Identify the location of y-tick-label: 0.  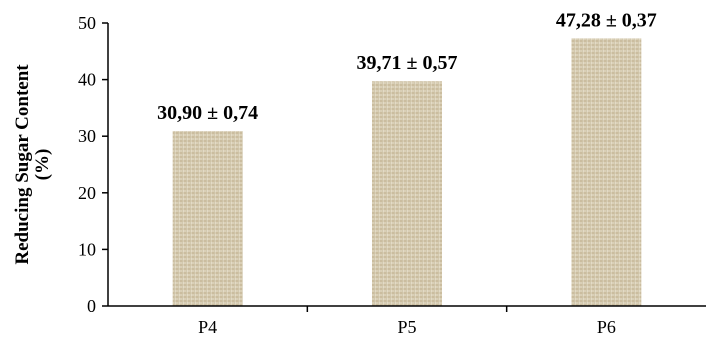
(91, 306).